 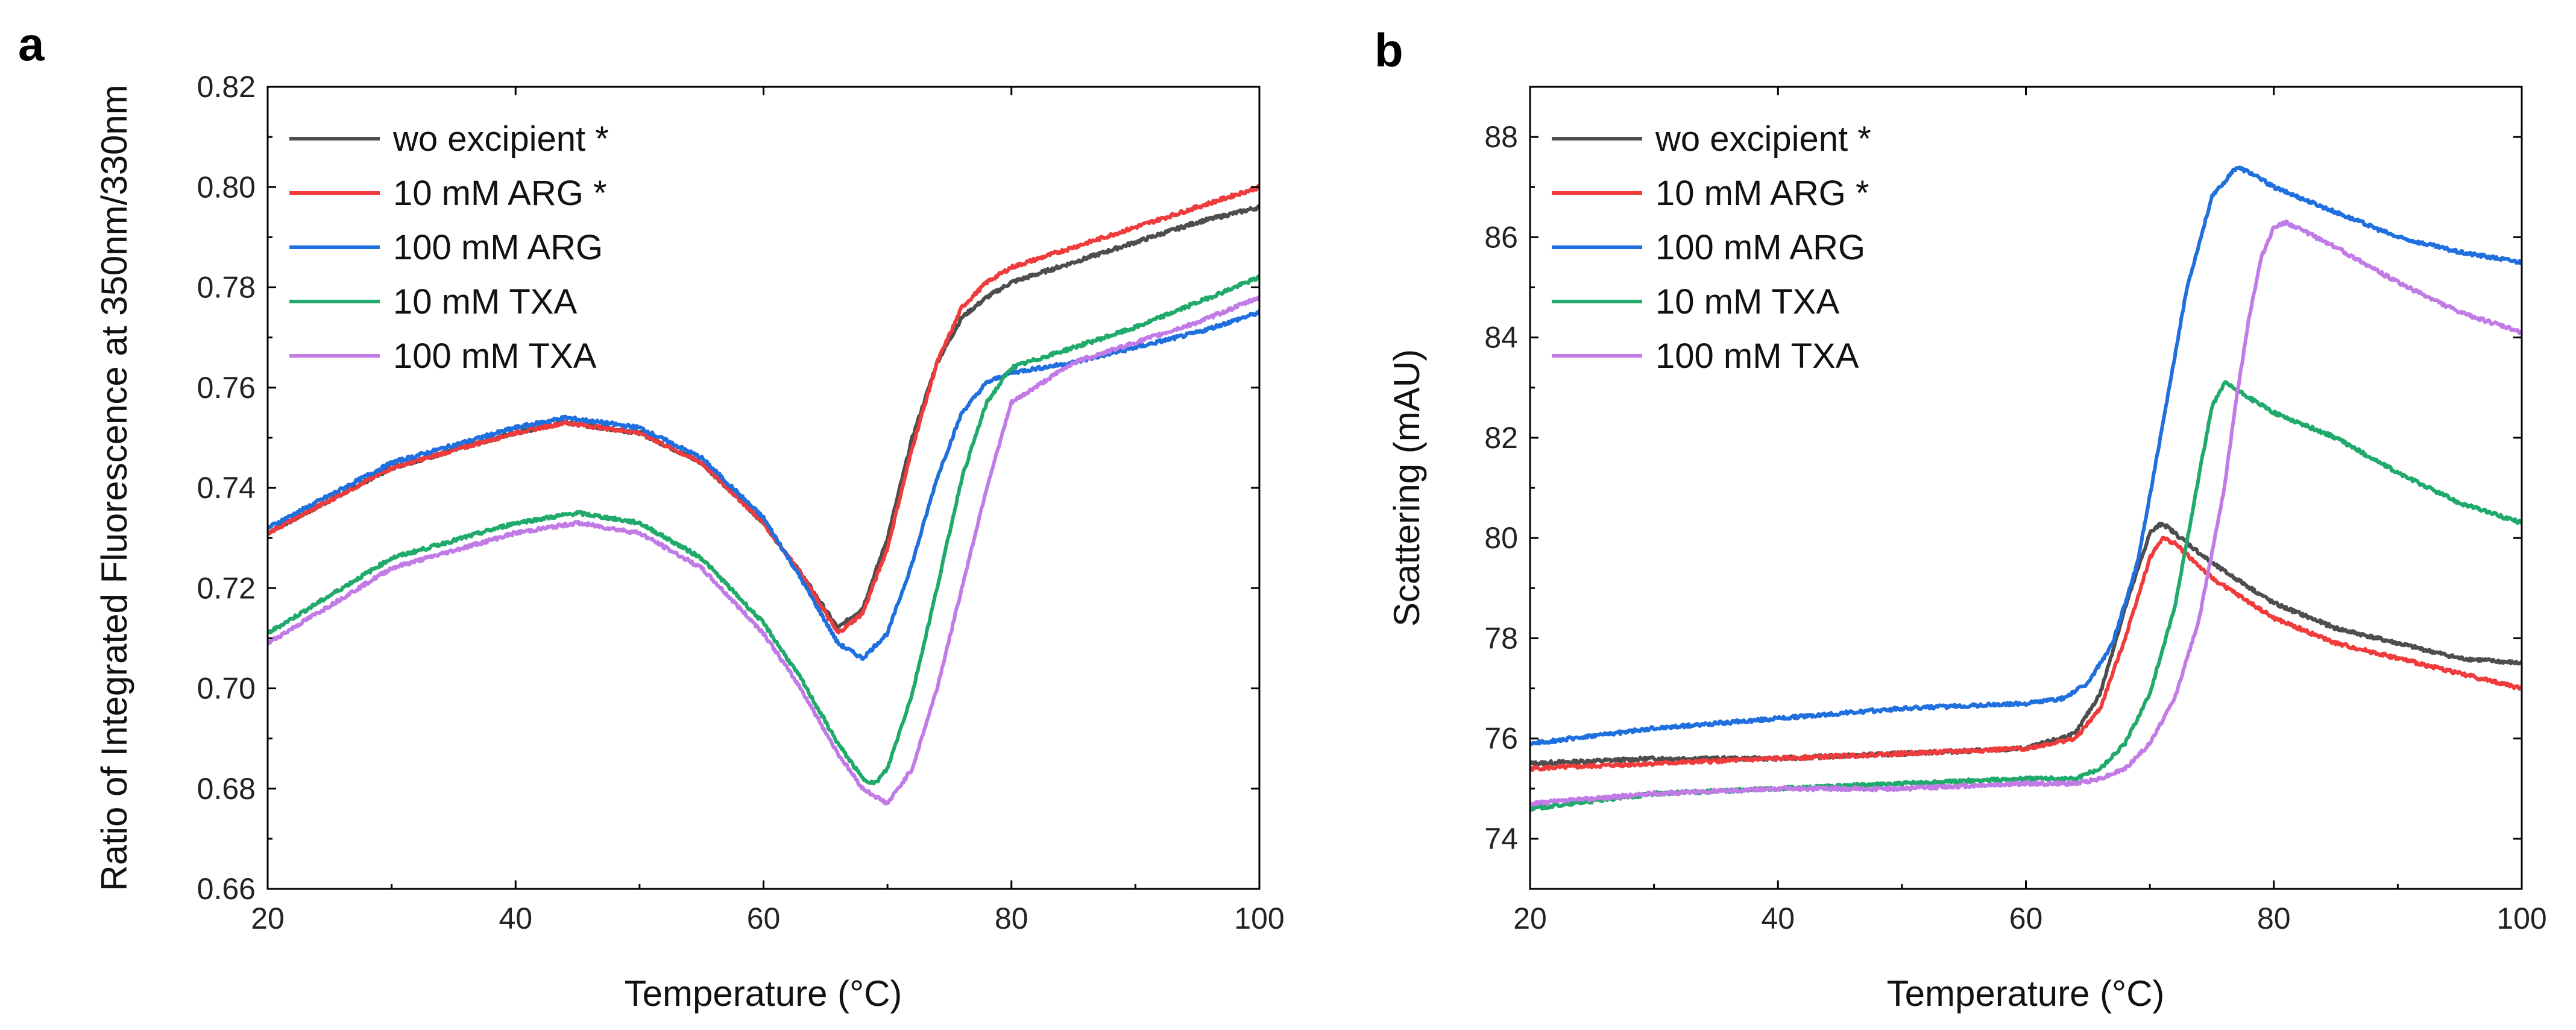 What do you see at coordinates (1501, 338) in the screenshot?
I see `y-tick-label: 84` at bounding box center [1501, 338].